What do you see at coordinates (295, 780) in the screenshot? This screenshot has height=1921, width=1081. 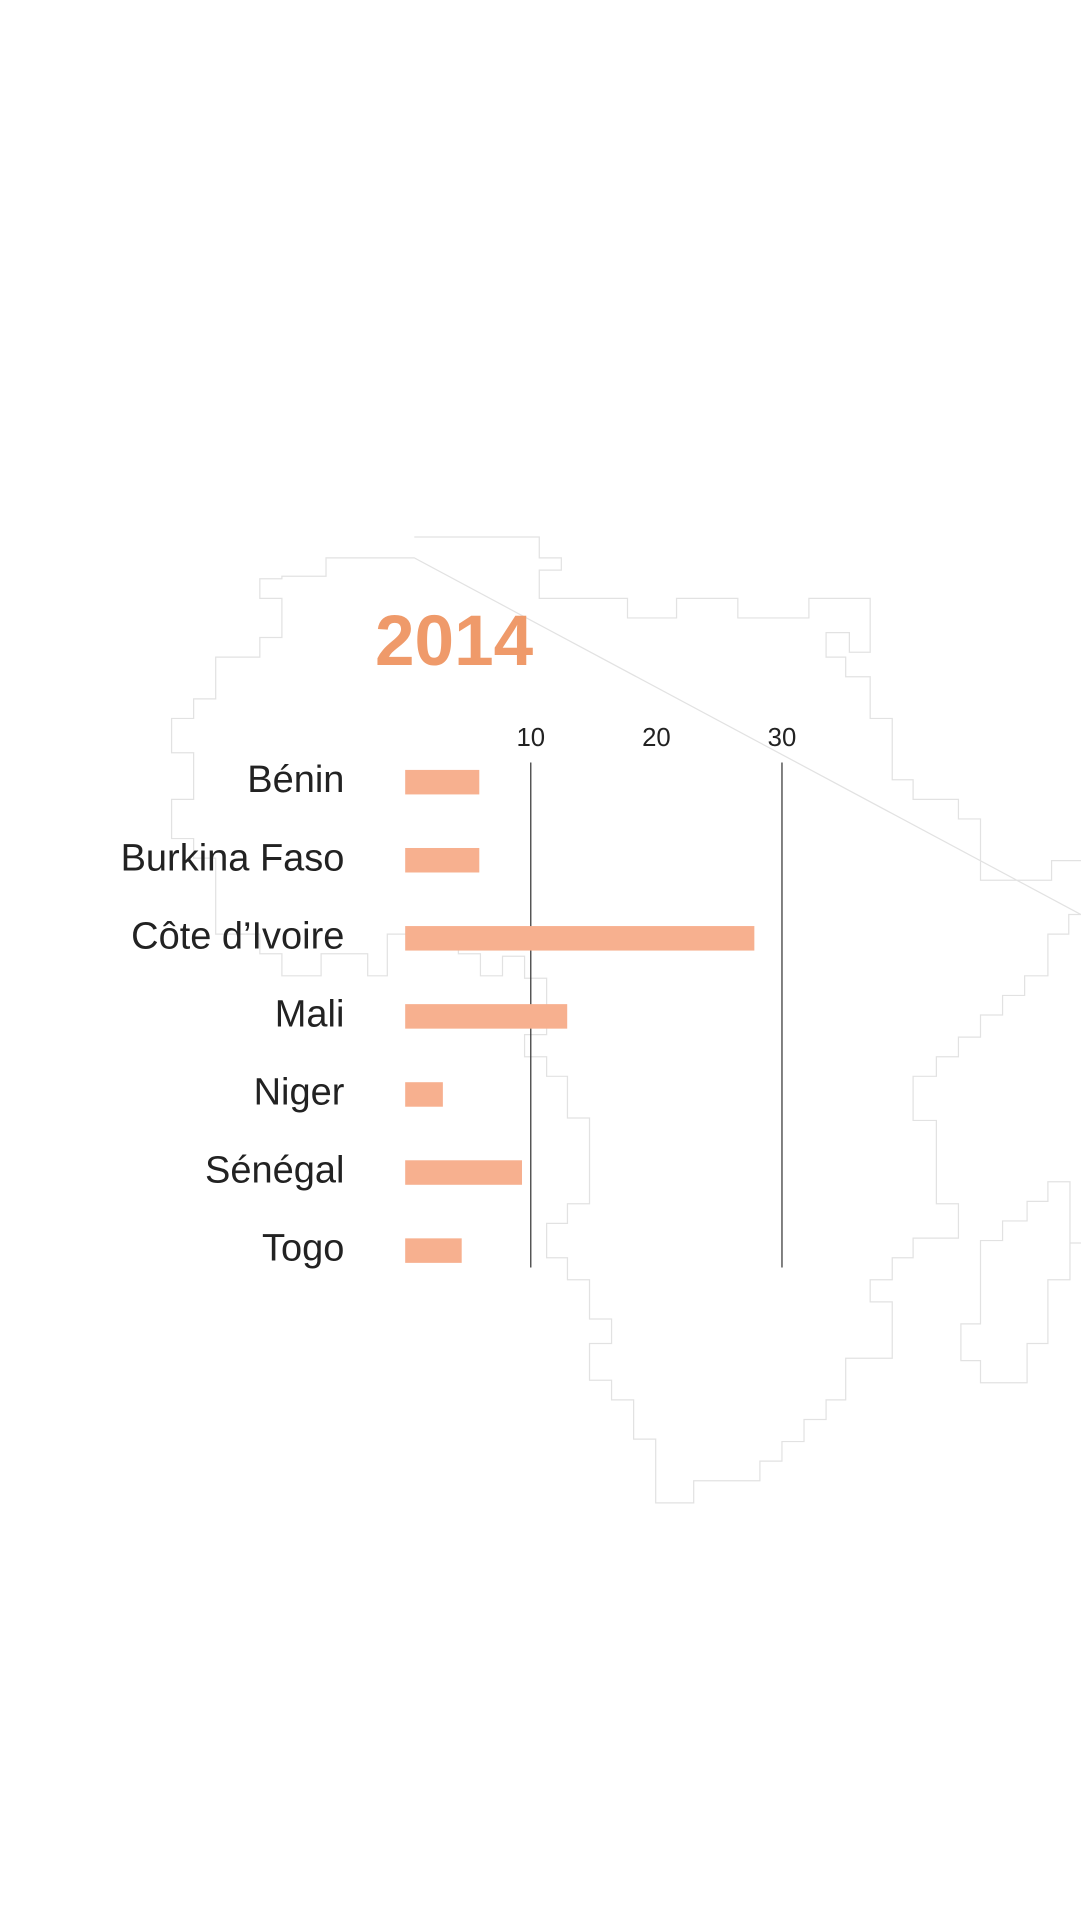 I see `y-tick-label: Bénin` at bounding box center [295, 780].